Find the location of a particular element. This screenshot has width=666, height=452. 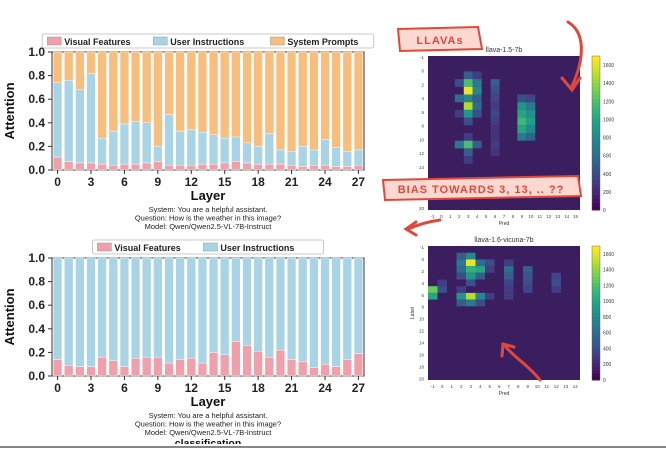

x-tick-label: 0 is located at coordinates (57, 182).